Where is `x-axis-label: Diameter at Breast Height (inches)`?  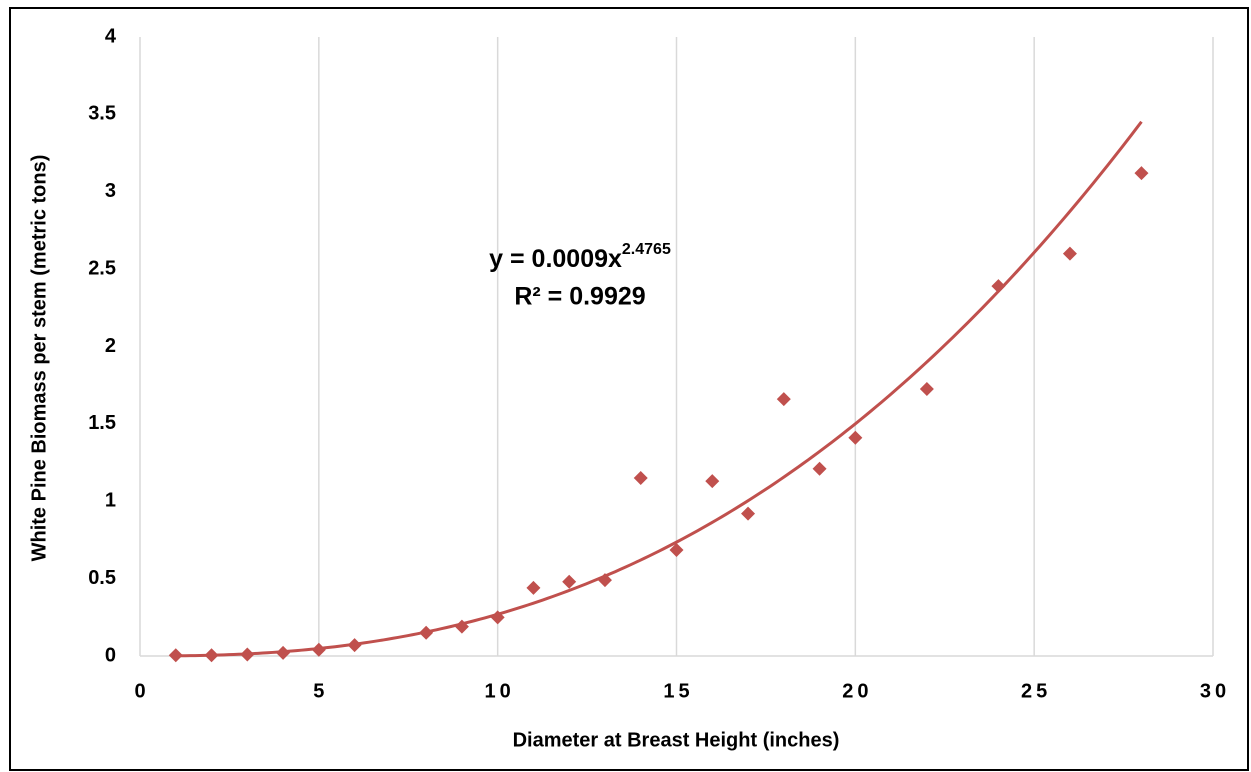 x-axis-label: Diameter at Breast Height (inches) is located at coordinates (676, 740).